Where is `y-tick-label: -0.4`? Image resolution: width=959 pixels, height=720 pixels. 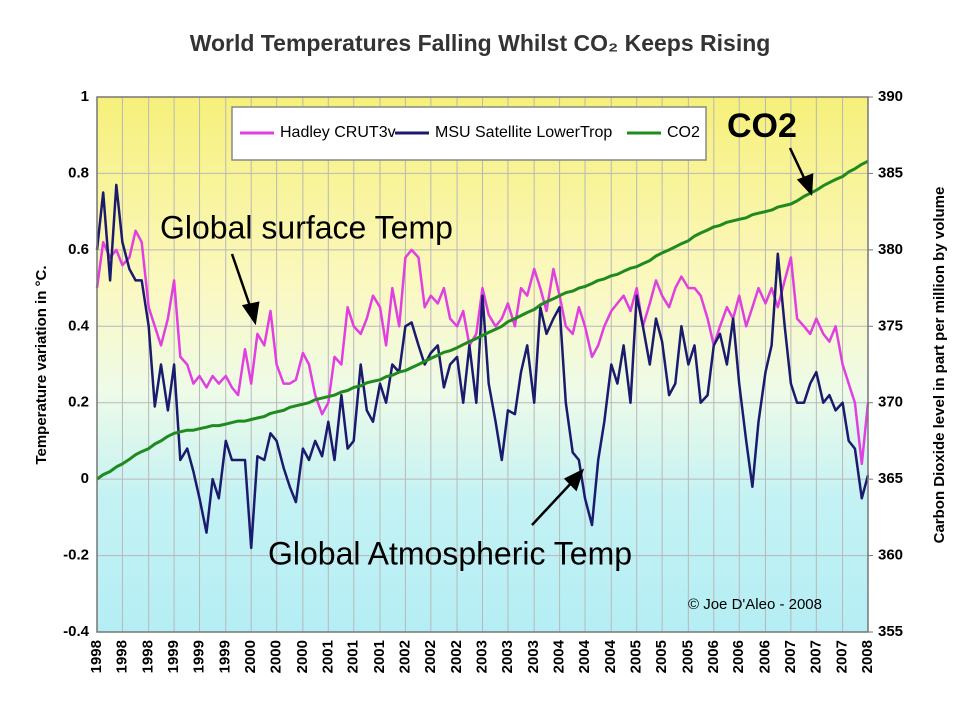 y-tick-label: -0.4 is located at coordinates (76, 631).